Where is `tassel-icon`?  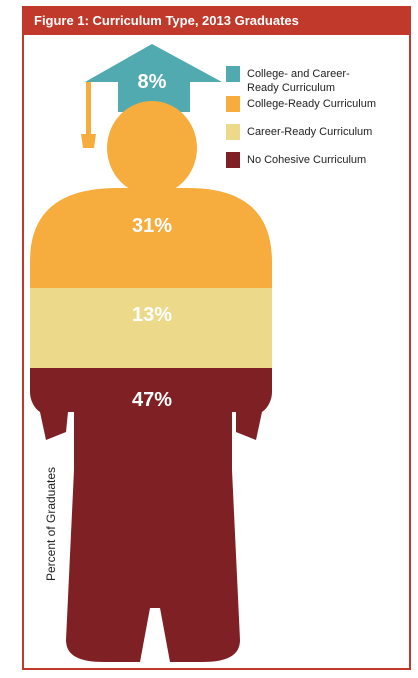 tassel-icon is located at coordinates (88, 108).